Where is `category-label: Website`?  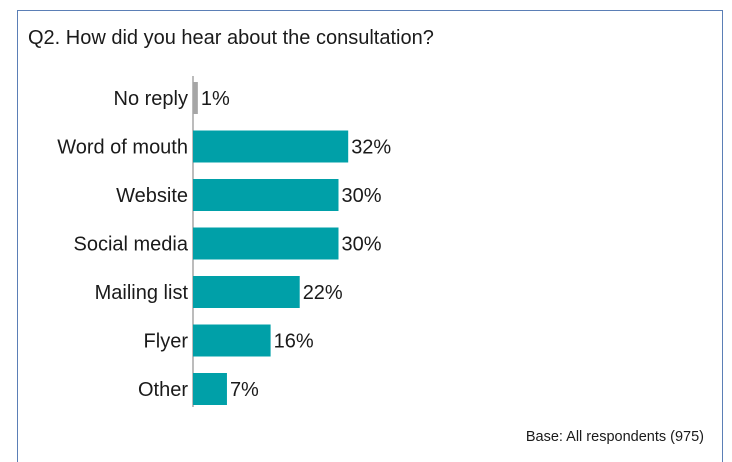 category-label: Website is located at coordinates (152, 196).